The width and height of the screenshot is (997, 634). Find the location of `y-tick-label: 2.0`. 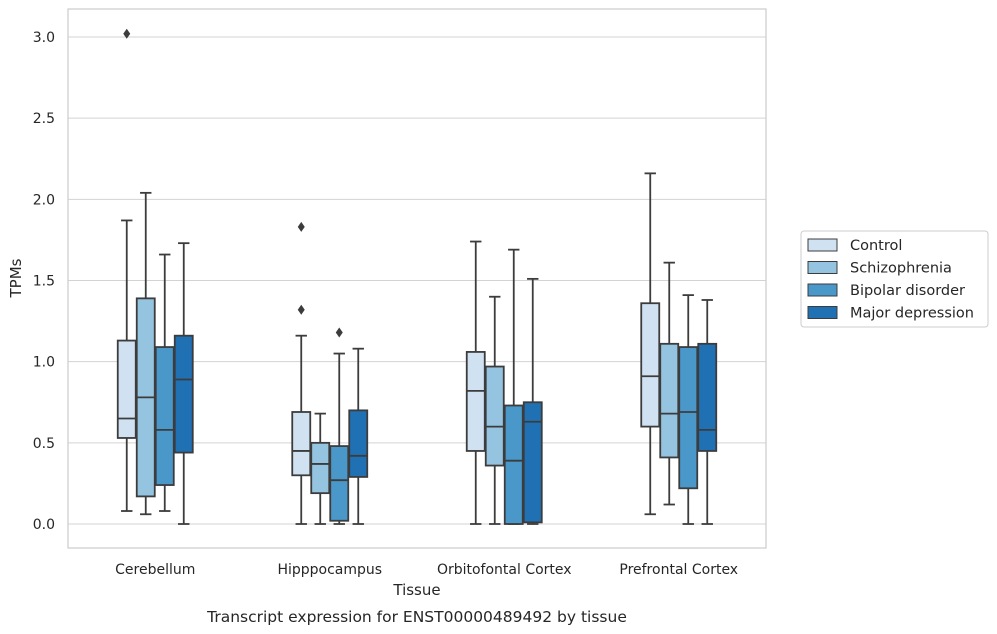

y-tick-label: 2.0 is located at coordinates (44, 200).